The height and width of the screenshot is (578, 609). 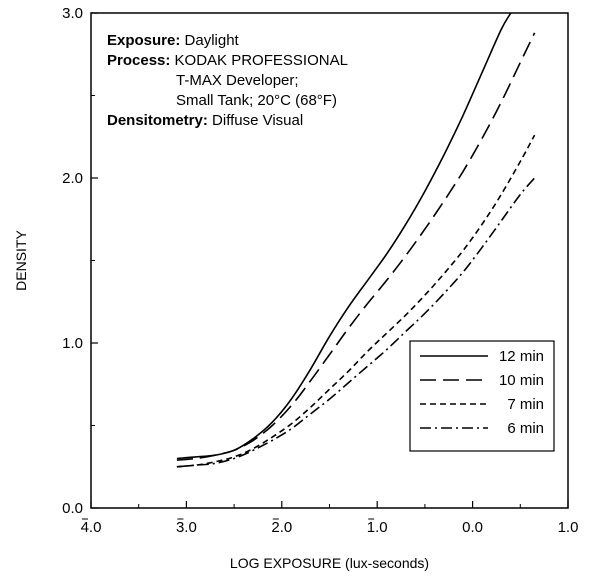 What do you see at coordinates (138, 60) in the screenshot?
I see `annotation-key: Process:` at bounding box center [138, 60].